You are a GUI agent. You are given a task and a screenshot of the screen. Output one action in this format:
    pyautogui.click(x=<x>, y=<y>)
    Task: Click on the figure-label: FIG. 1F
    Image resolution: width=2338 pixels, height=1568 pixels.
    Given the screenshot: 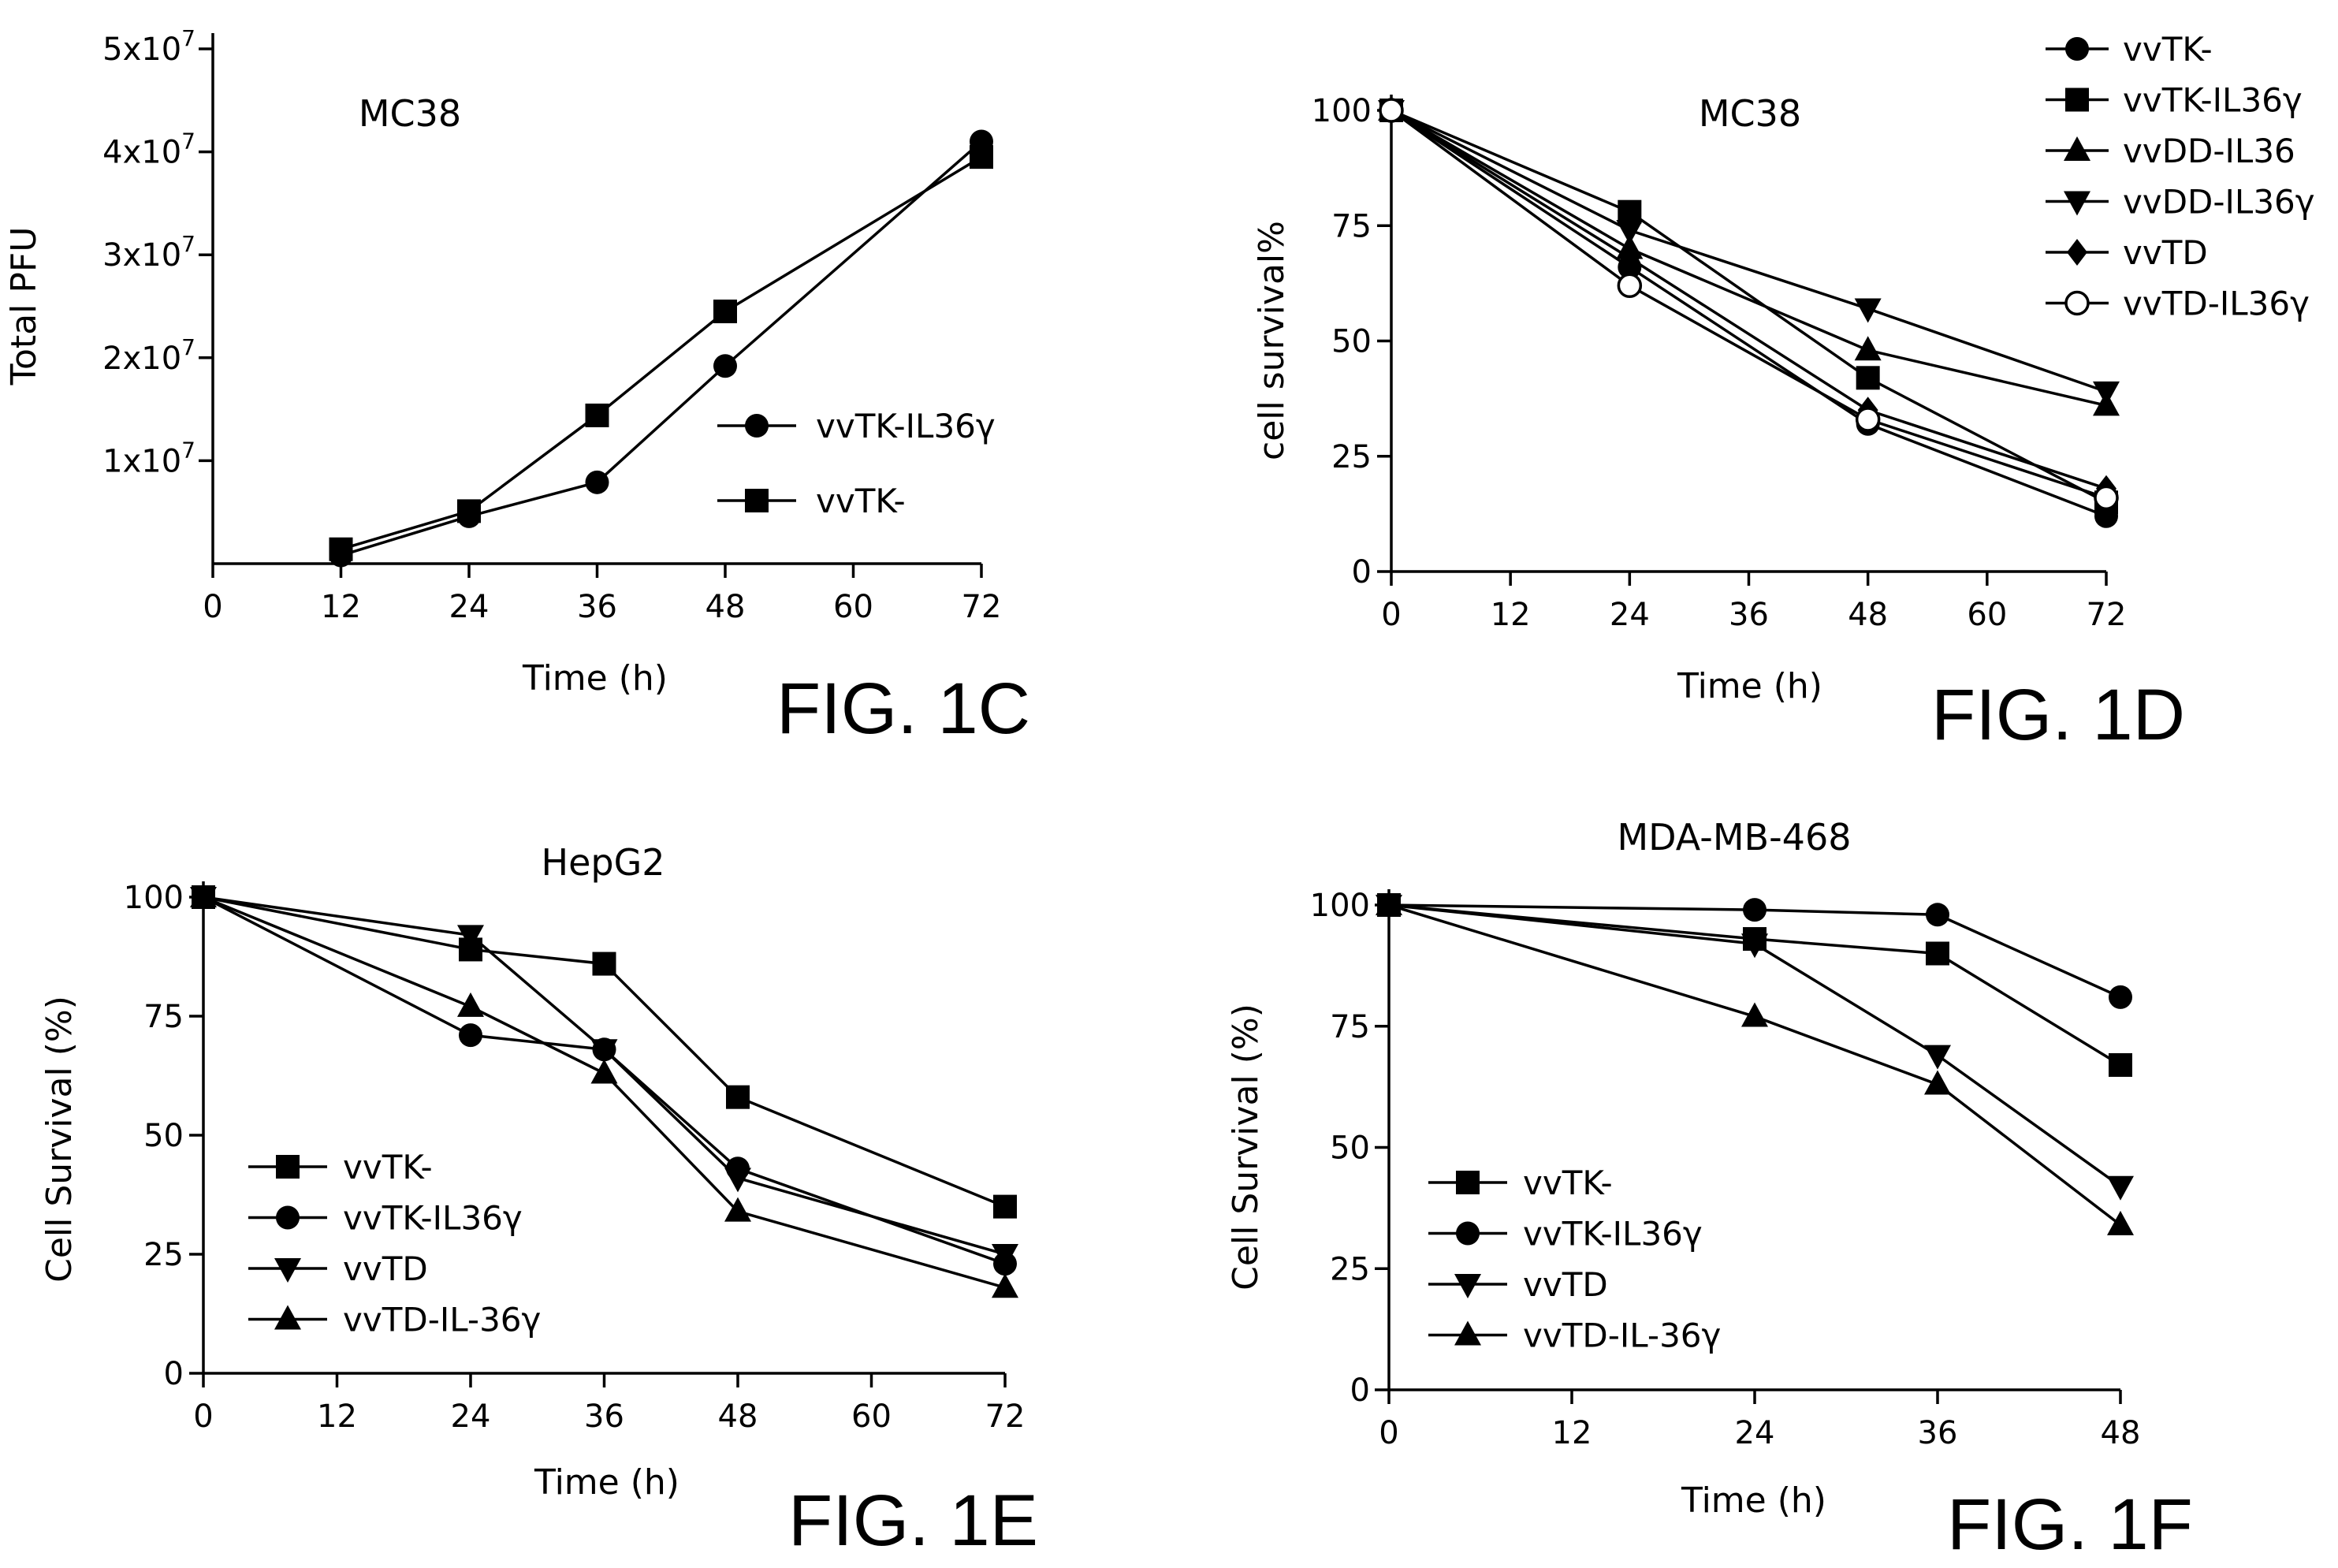 What is the action you would take?
    pyautogui.click(x=2070, y=1524)
    